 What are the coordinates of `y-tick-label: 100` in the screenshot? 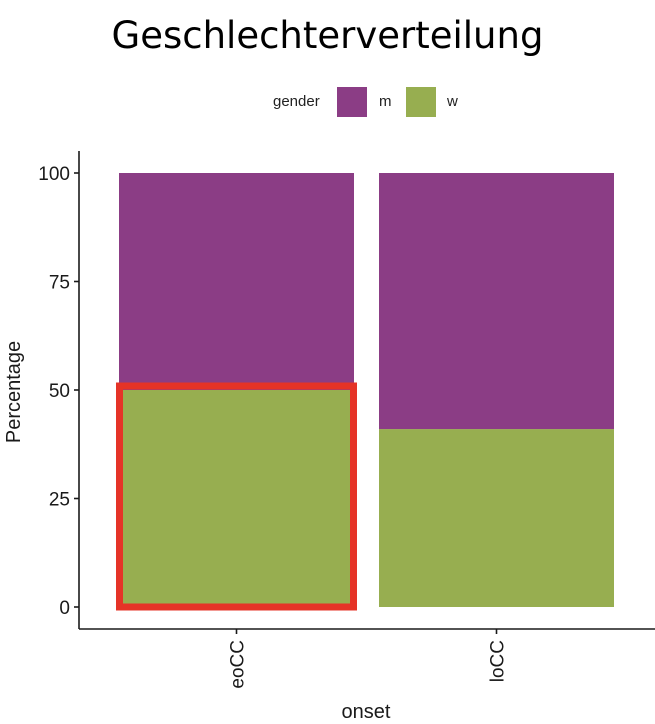 It's located at (54, 174).